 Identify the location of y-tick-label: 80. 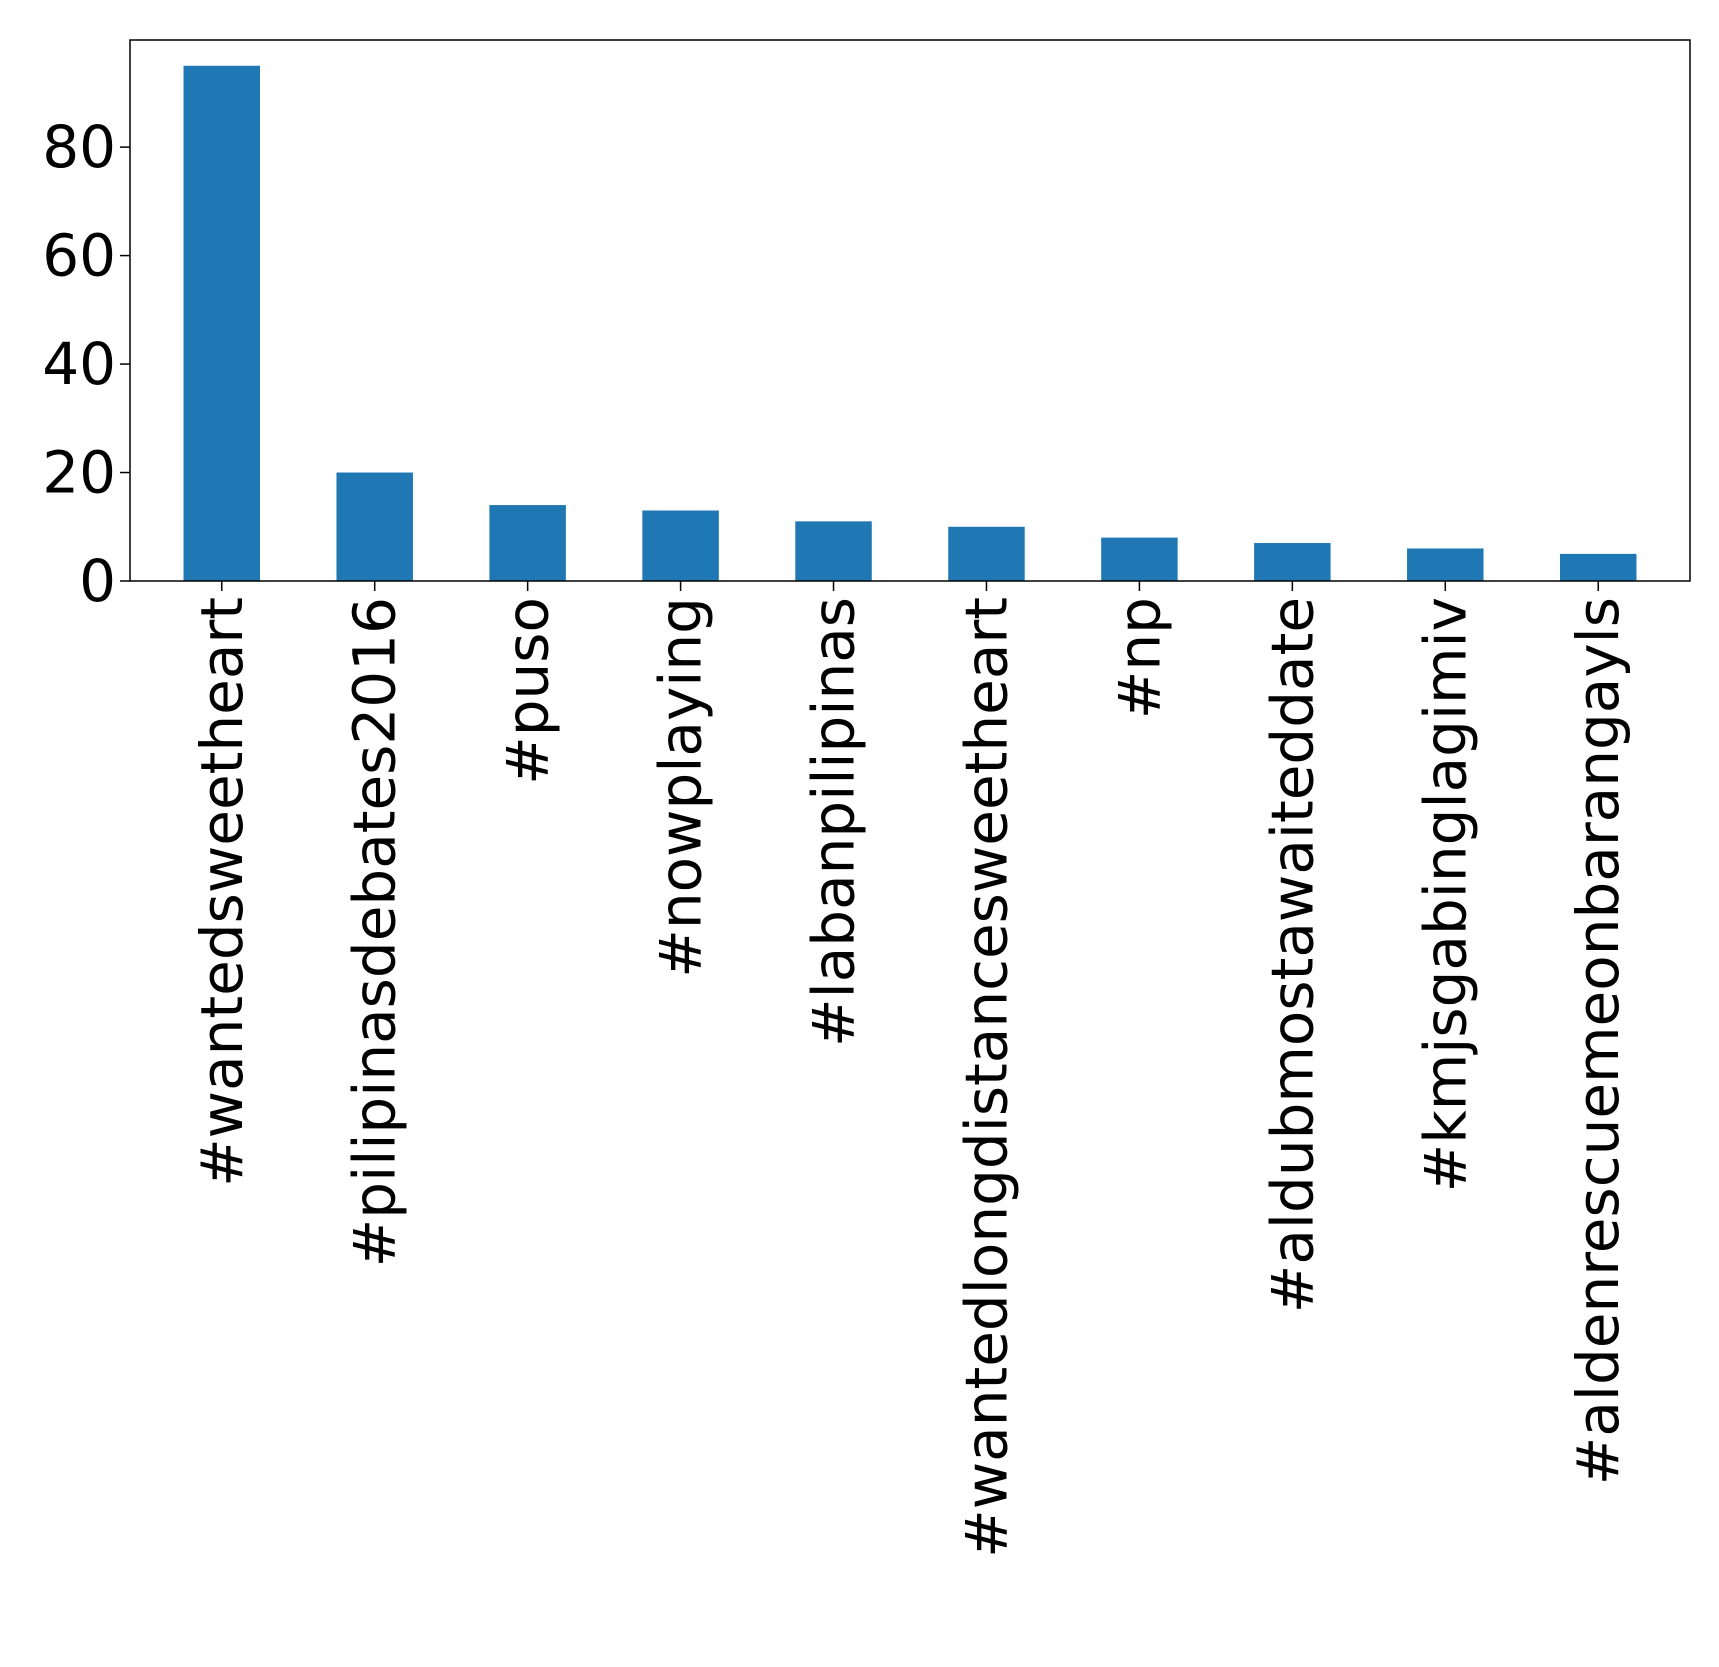
(79, 147).